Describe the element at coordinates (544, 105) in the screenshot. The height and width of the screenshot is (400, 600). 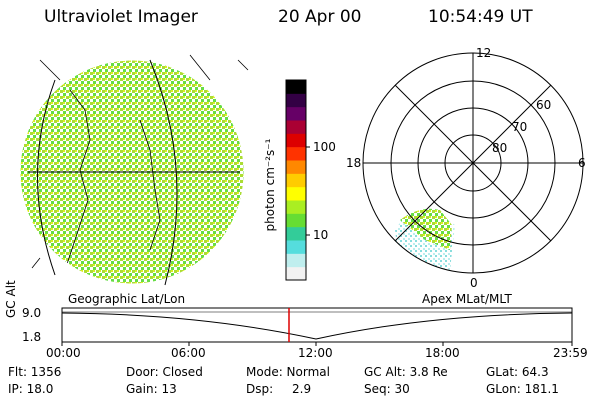
I see `lat-label-60: 60` at that location.